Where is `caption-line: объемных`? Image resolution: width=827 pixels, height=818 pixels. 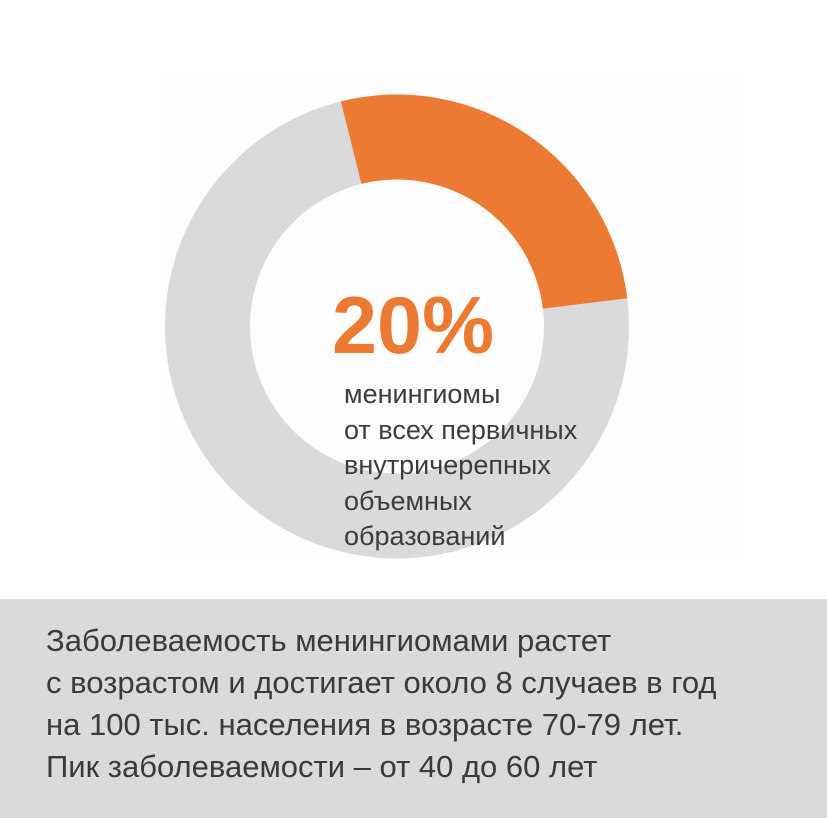 caption-line: объемных is located at coordinates (408, 500).